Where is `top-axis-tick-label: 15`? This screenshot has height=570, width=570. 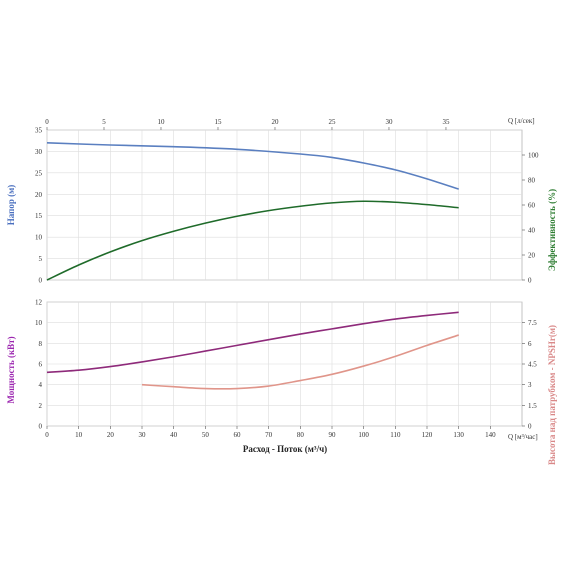
top-axis-tick-label: 15 is located at coordinates (218, 122).